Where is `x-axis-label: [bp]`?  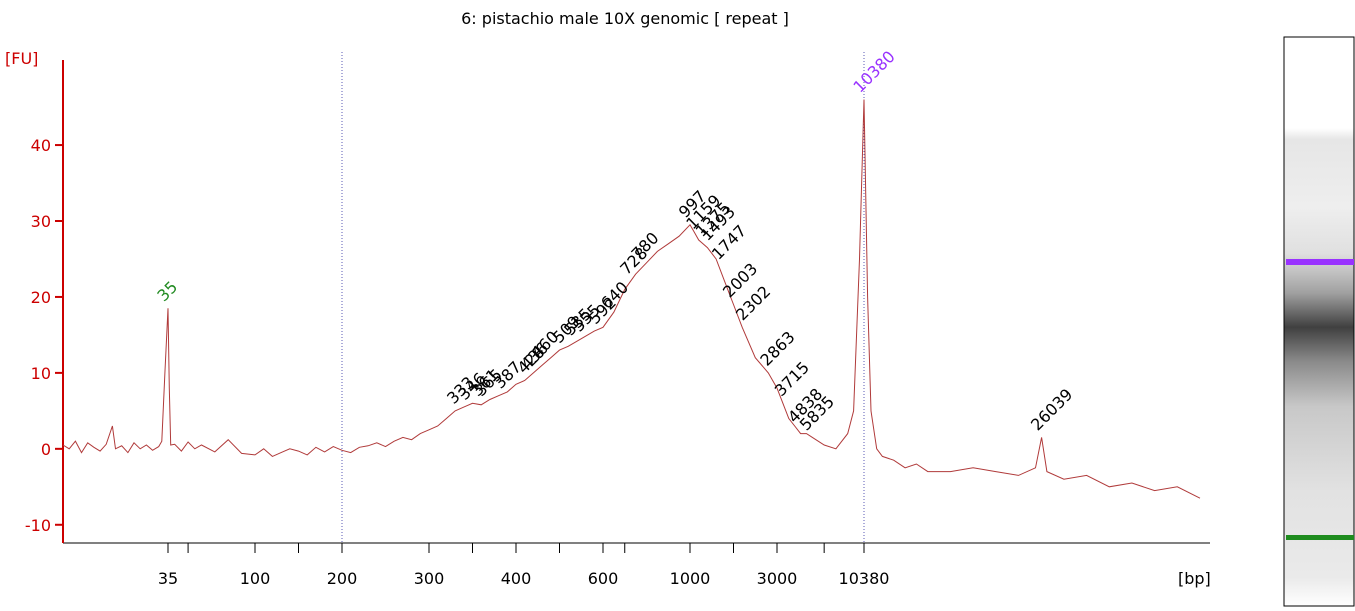
x-axis-label: [bp] is located at coordinates (1194, 578).